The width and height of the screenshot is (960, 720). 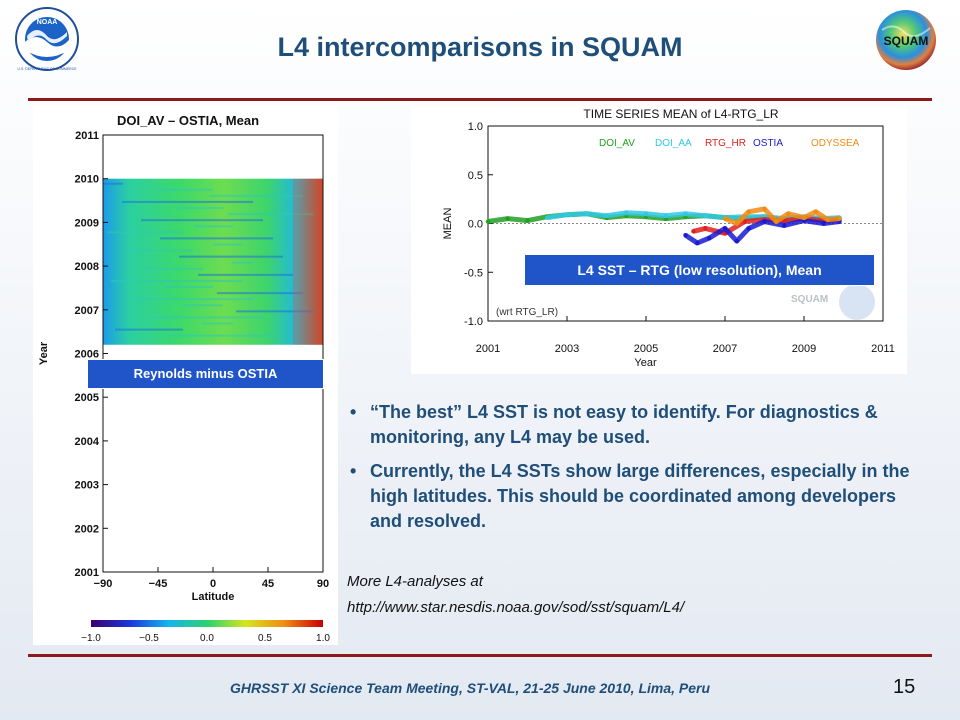 I want to click on heatmap-ytick-label: 2002, so click(x=87, y=529).